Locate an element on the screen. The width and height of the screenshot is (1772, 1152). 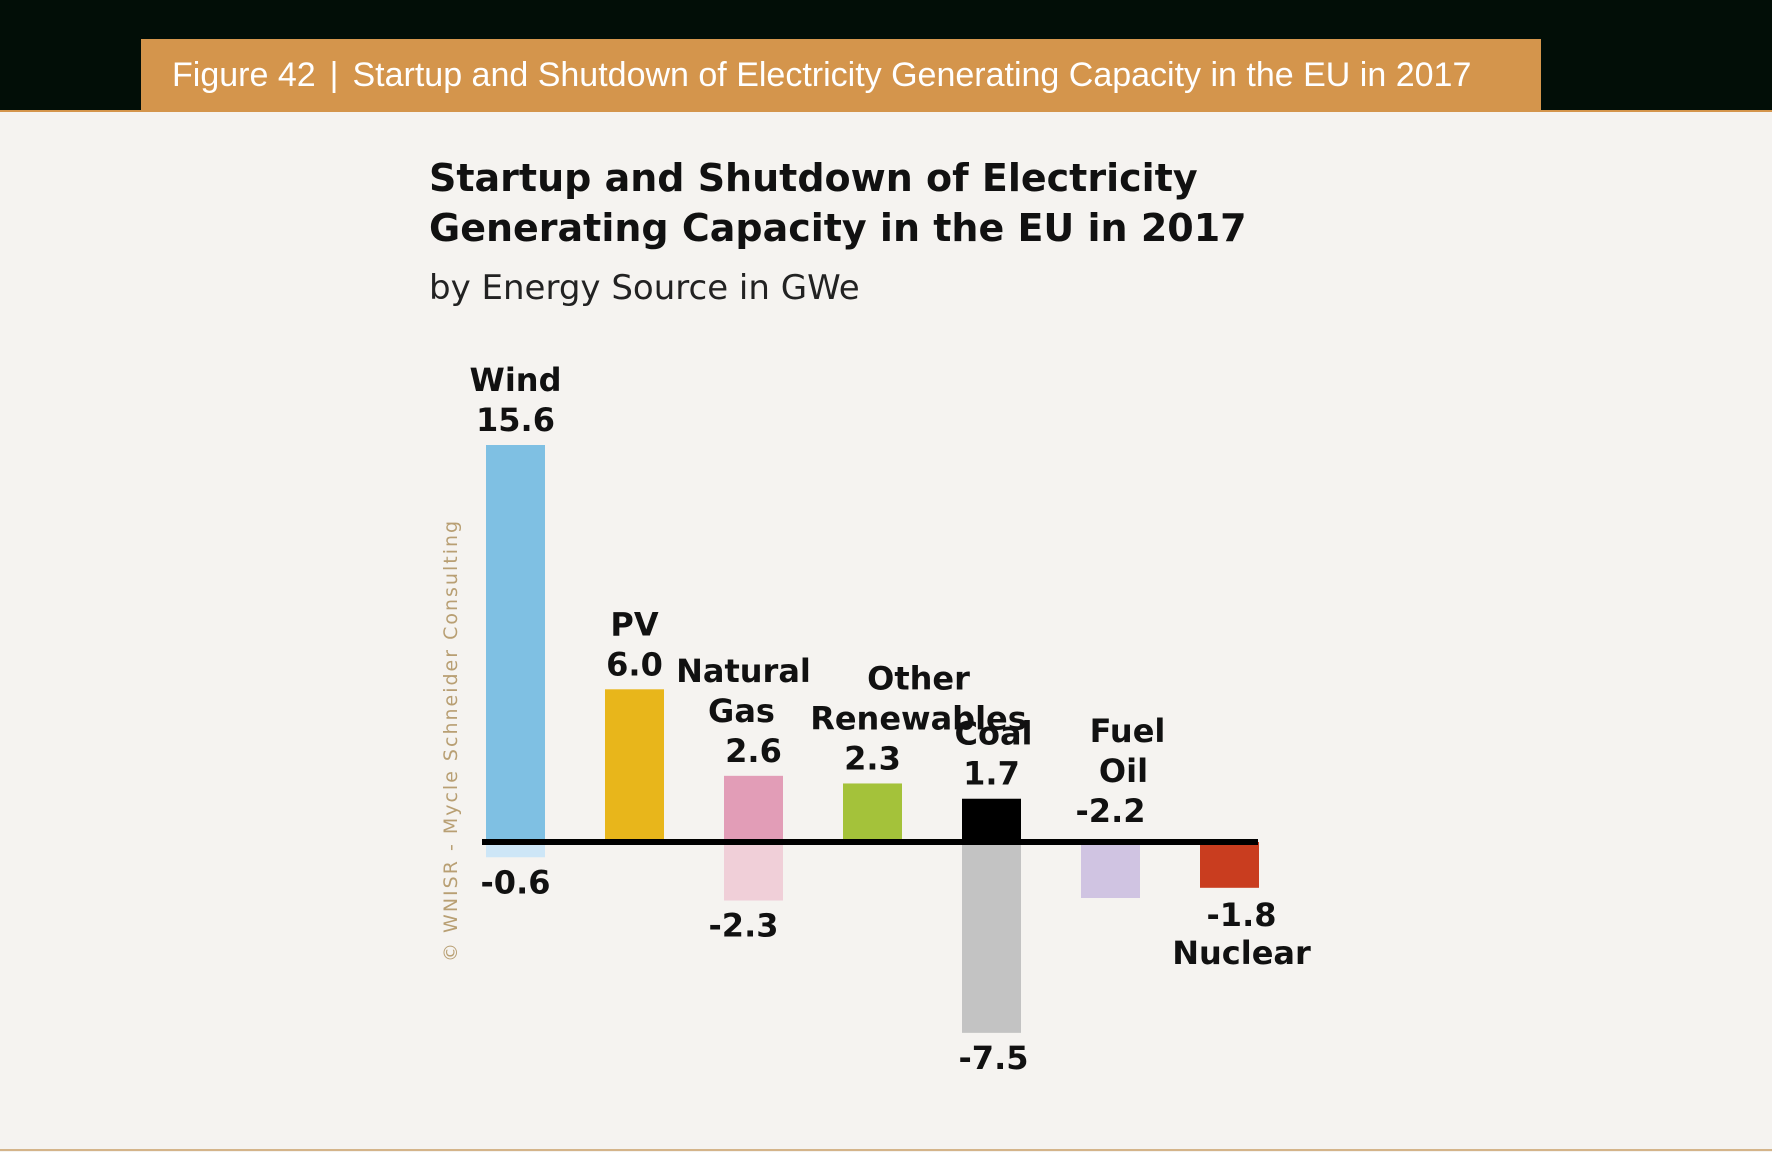
figure-number: Figure 42 is located at coordinates (244, 75).